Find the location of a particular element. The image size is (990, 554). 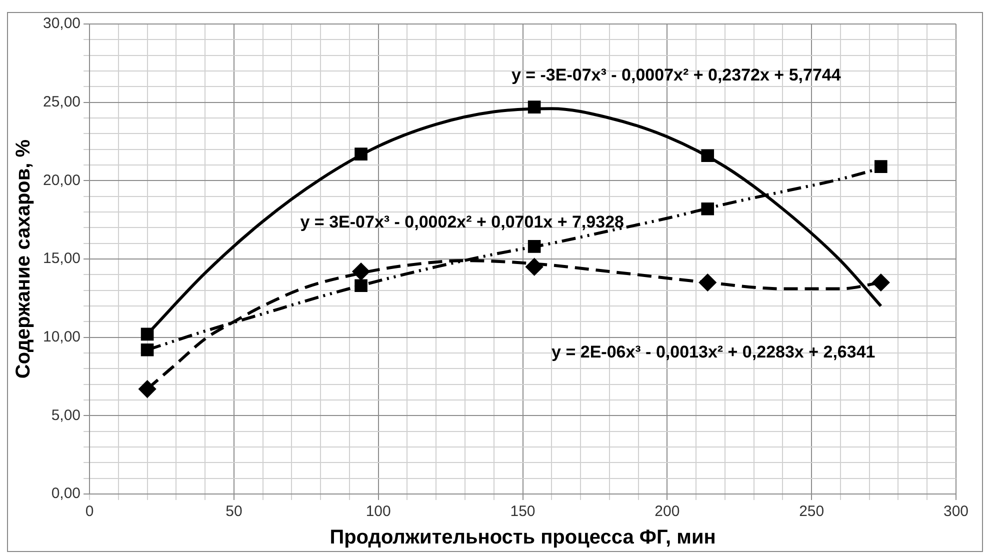

y-tick-label: 5,00 is located at coordinates (66, 415).